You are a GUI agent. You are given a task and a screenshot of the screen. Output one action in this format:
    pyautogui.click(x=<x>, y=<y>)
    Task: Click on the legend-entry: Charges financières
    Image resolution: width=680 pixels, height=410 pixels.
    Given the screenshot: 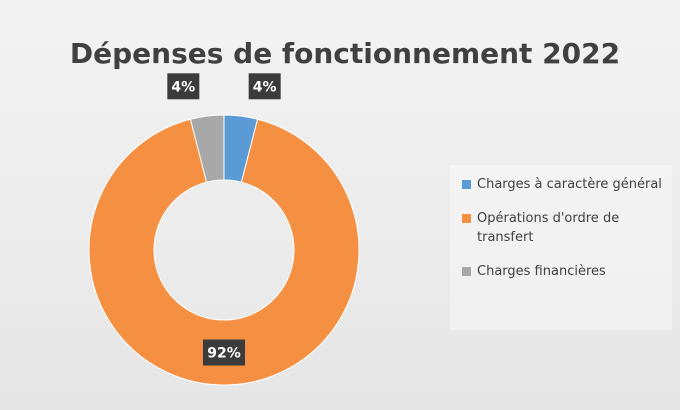 What is the action you would take?
    pyautogui.click(x=561, y=271)
    